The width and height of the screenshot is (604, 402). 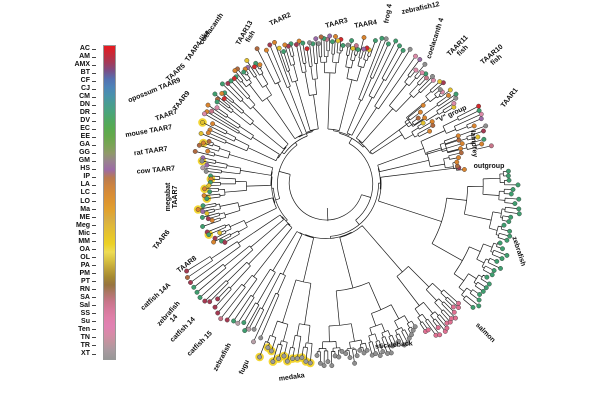 I want to click on legend-label: PA, so click(x=85, y=265).